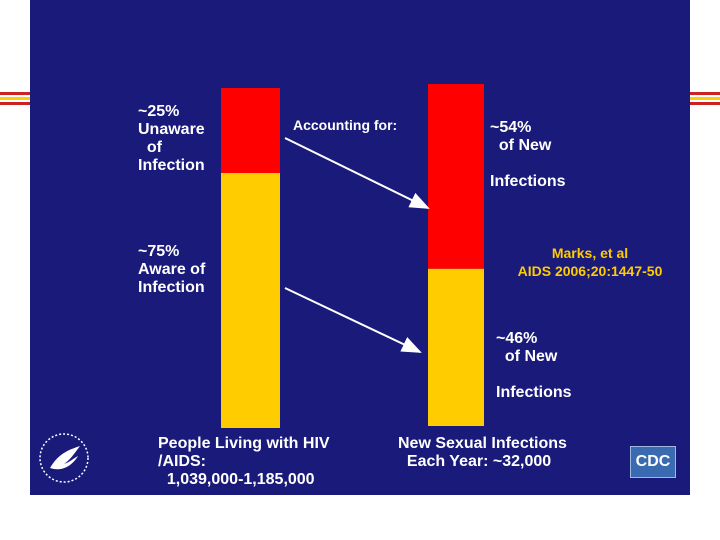 The width and height of the screenshot is (720, 540). I want to click on bar-2-unaware-segment, so click(456, 176).